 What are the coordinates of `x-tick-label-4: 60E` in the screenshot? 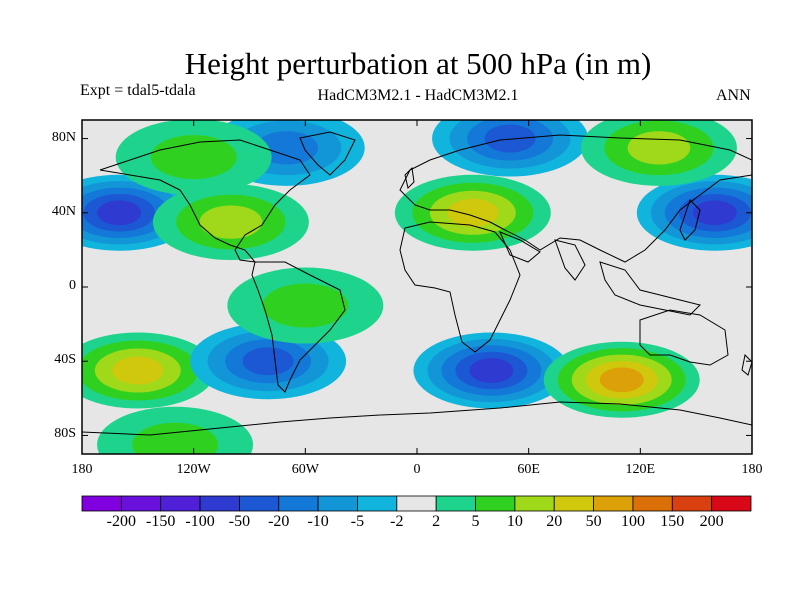 It's located at (528, 469).